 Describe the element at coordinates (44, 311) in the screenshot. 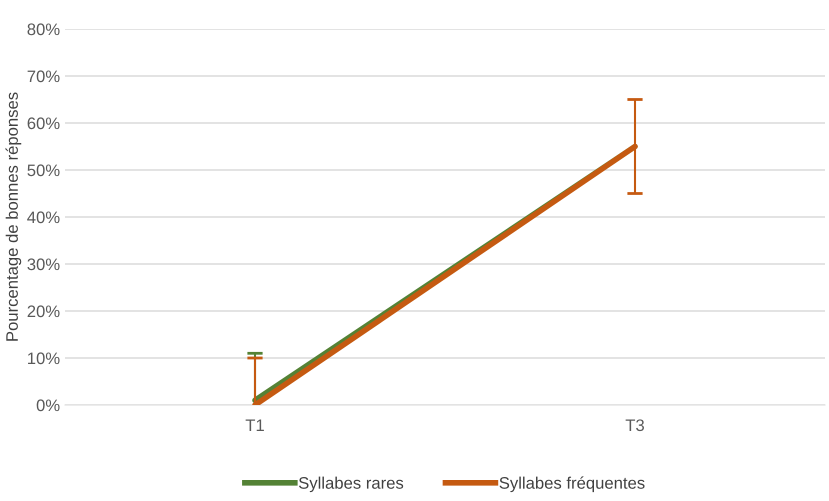

I see `y-tick-label: 20%` at that location.